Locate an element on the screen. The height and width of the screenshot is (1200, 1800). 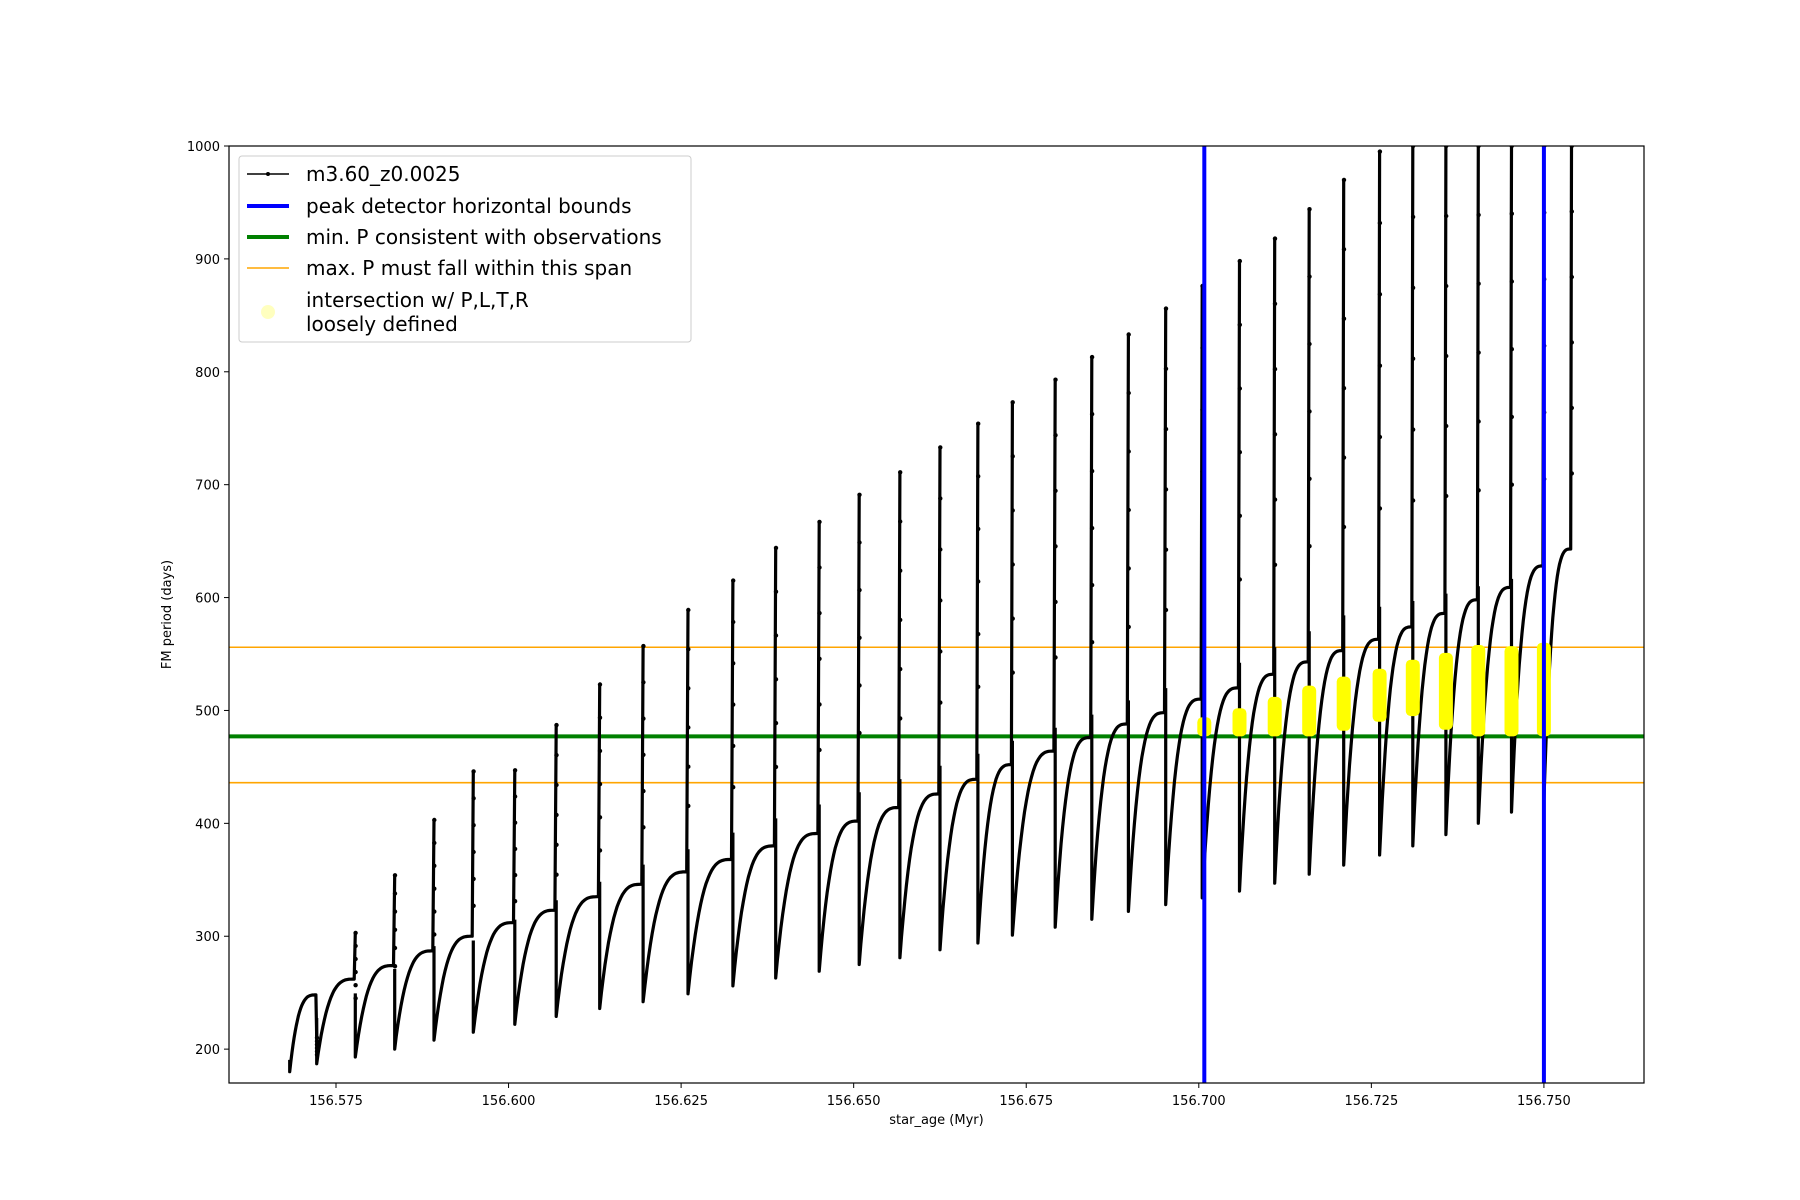
y-axis-label: FM period (days) is located at coordinates (167, 614).